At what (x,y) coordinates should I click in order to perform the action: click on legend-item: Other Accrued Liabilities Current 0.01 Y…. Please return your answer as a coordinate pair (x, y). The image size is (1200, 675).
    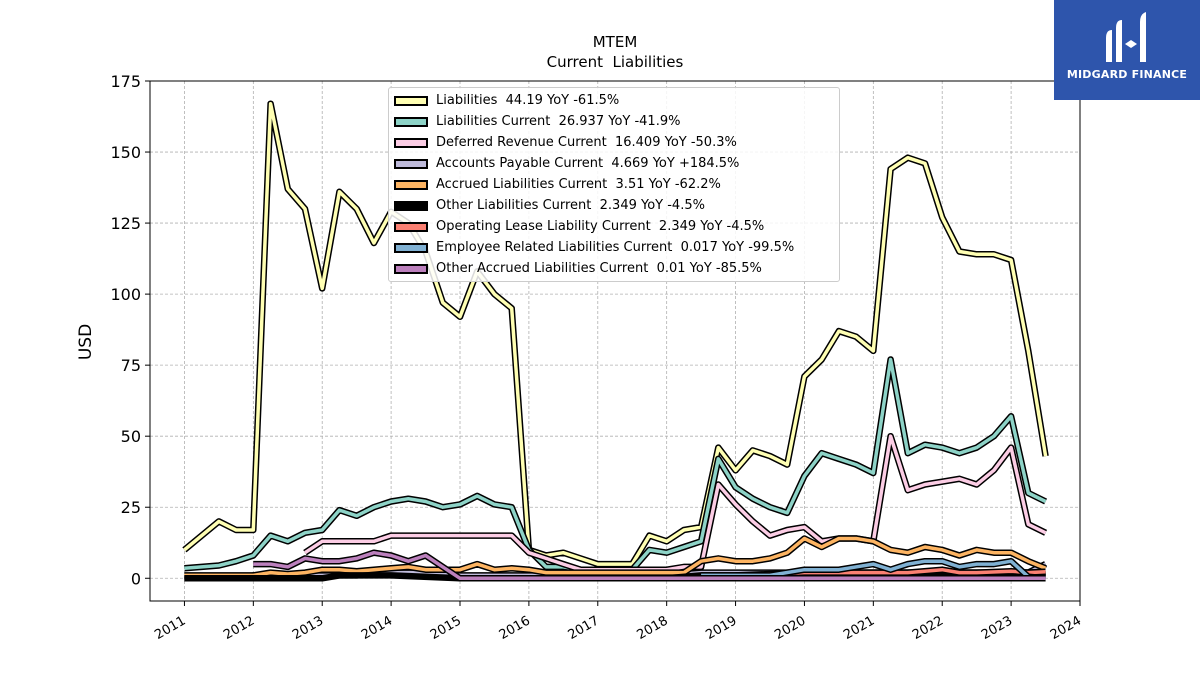
    Looking at the image, I should click on (575, 268).